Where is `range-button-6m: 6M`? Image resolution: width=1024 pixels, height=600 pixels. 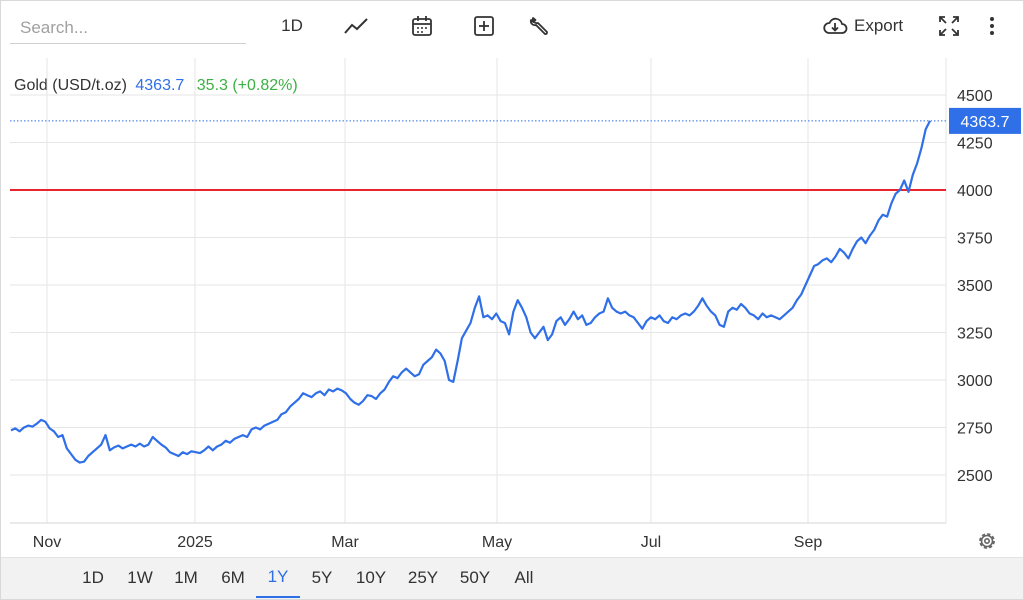 range-button-6m: 6M is located at coordinates (233, 577).